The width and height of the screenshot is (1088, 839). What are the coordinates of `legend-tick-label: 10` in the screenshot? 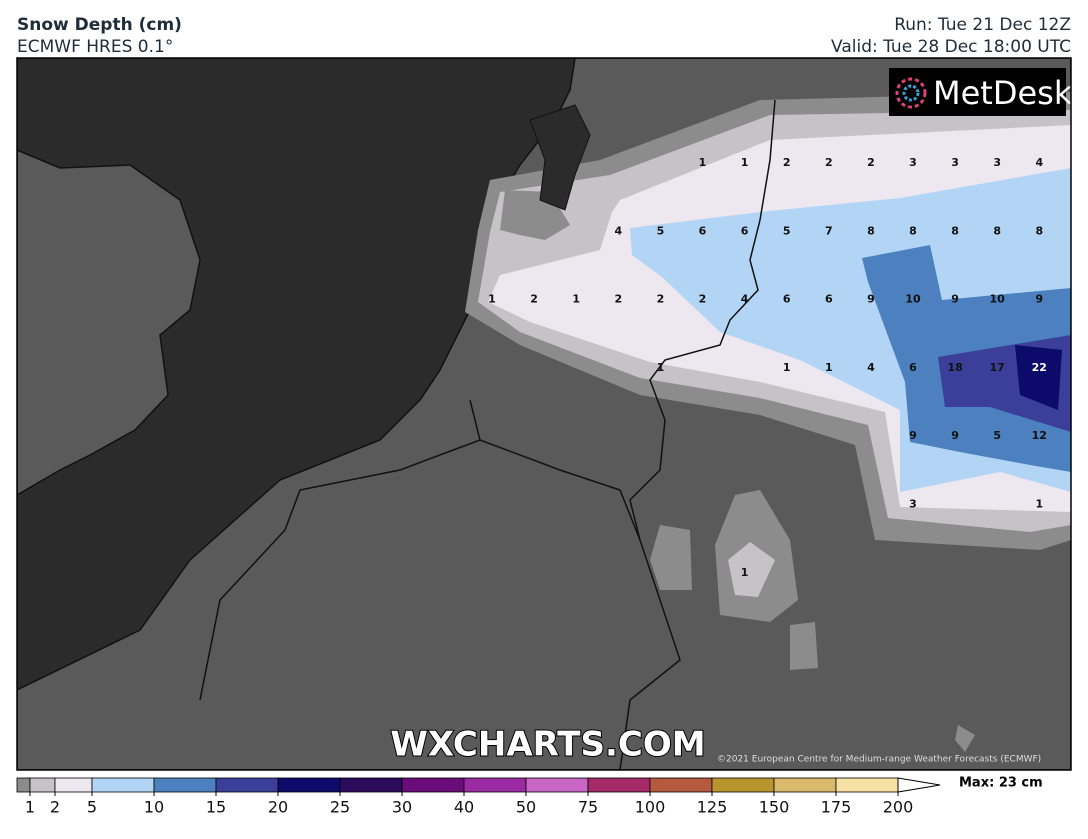 It's located at (154, 807).